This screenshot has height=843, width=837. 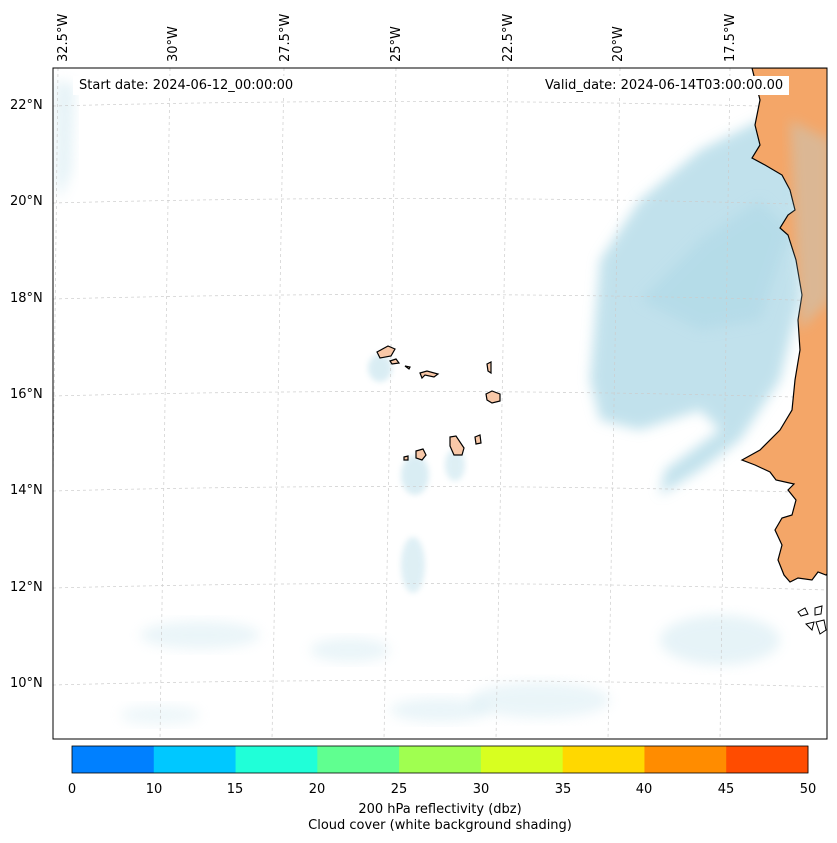 I want to click on colorbar-tick: 25, so click(x=399, y=789).